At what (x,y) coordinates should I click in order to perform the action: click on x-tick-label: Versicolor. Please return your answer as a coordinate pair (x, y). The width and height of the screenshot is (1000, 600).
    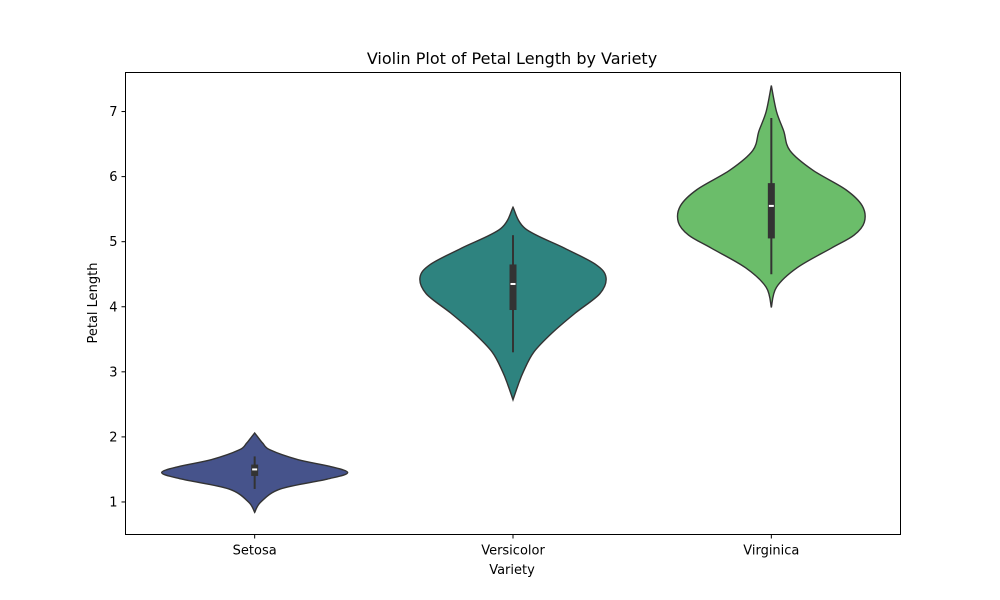
    Looking at the image, I should click on (513, 551).